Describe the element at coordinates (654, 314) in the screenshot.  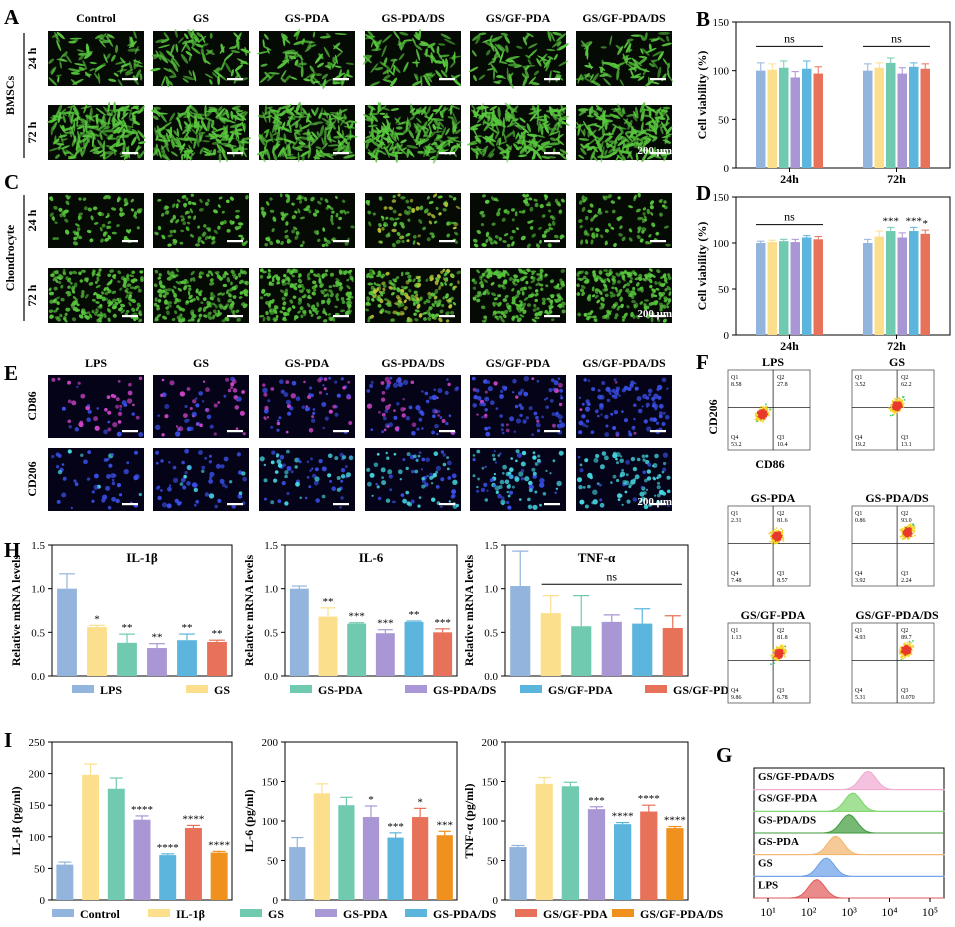
I see `scale-label: 200 μm` at that location.